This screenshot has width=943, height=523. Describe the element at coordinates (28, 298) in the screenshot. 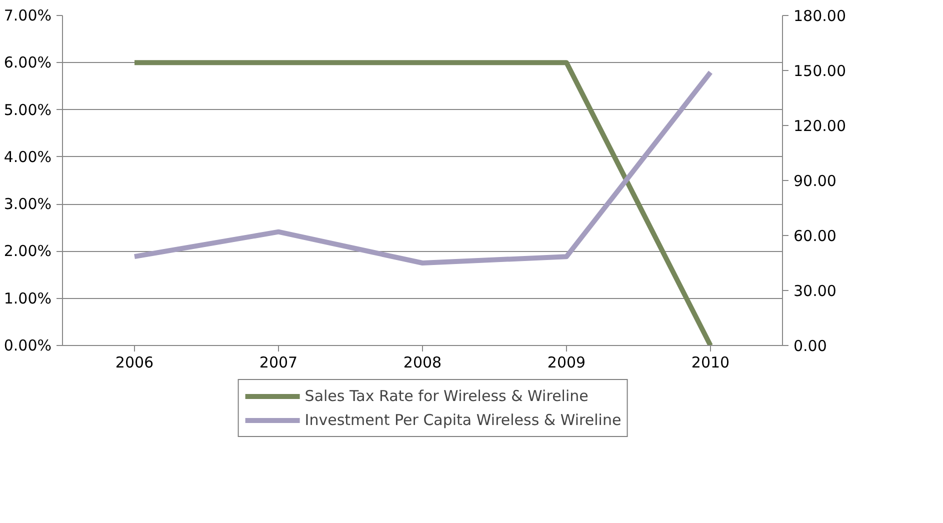

I see `y-tick-label: 1.00%` at that location.